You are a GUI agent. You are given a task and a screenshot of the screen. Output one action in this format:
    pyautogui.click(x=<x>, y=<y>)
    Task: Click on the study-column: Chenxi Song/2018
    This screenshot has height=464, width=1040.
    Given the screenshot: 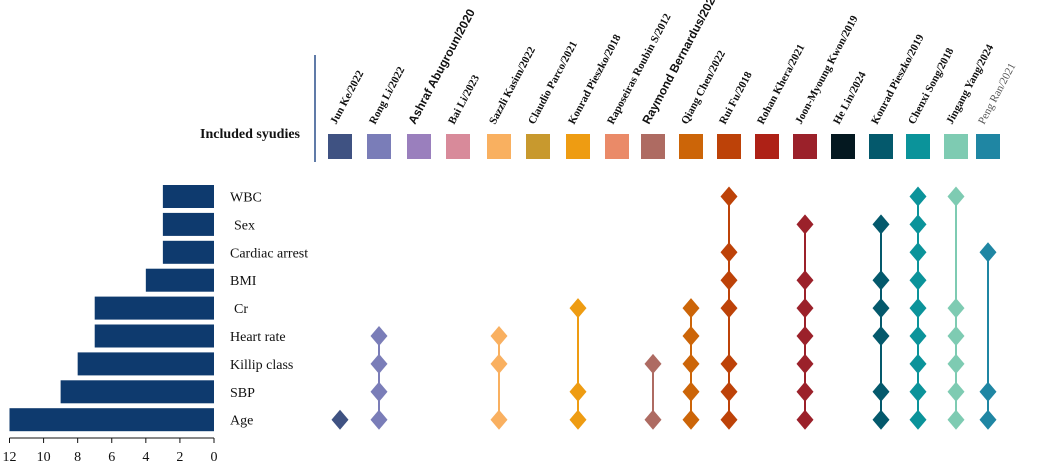 What is the action you would take?
    pyautogui.click(x=931, y=238)
    